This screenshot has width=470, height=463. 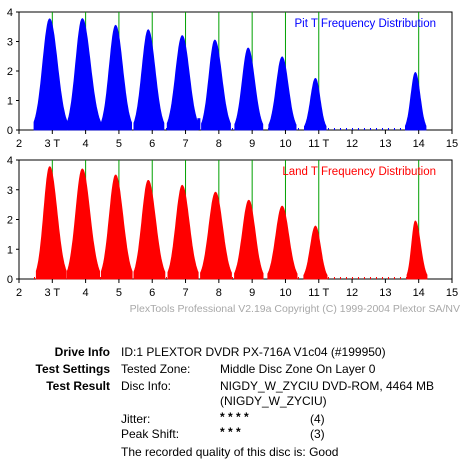 I want to click on chart1-ytick-label-3: 3, so click(x=10, y=43).